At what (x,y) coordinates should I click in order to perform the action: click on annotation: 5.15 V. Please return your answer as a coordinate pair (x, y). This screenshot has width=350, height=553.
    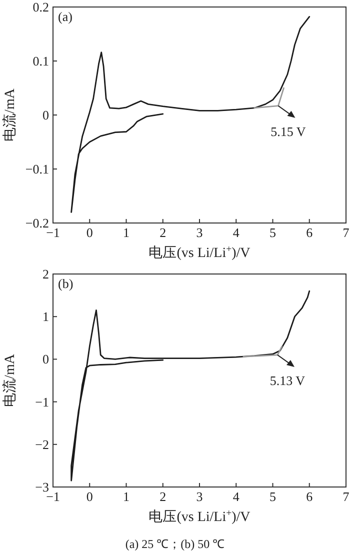
    Looking at the image, I should click on (288, 131).